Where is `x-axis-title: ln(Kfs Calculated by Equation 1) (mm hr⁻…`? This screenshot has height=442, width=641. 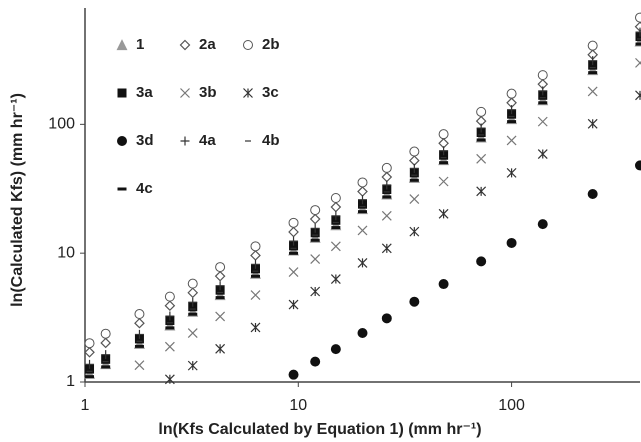 x-axis-title: ln(Kfs Calculated by Equation 1) (mm hr⁻… is located at coordinates (319, 429).